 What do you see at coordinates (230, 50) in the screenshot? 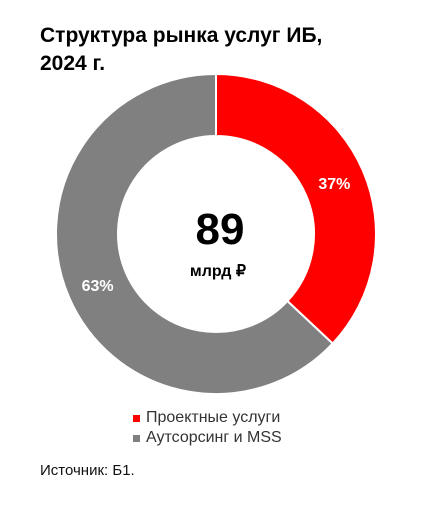
I see `chart-title: Структура рынка услуг ИБ, 2024 г.` at bounding box center [230, 50].